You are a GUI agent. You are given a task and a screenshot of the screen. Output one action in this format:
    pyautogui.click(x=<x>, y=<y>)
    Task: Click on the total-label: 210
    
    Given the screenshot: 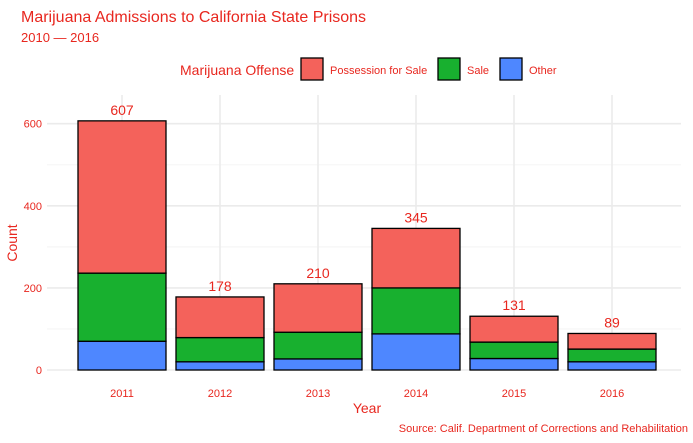 What is the action you would take?
    pyautogui.click(x=318, y=273)
    